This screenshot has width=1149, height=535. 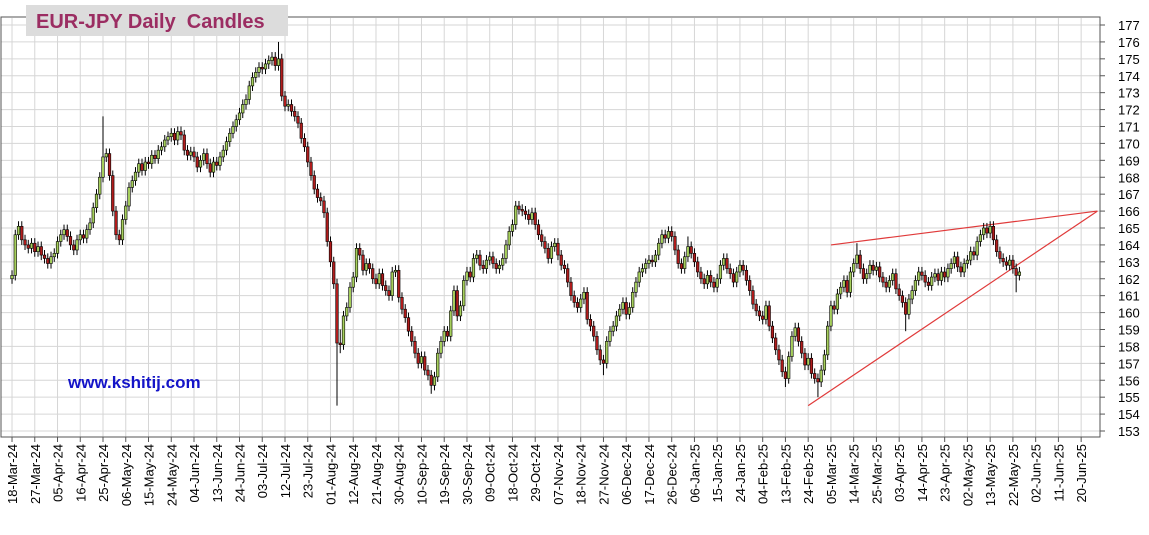 I want to click on y-tick-label: 173, so click(x=1129, y=93).